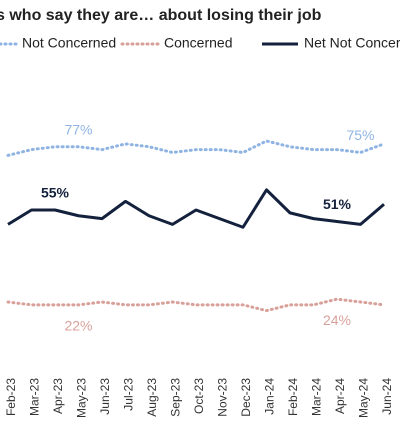 Image resolution: width=400 pixels, height=438 pixels. Describe the element at coordinates (340, 396) in the screenshot. I see `x-tick-label: Apr-24` at that location.